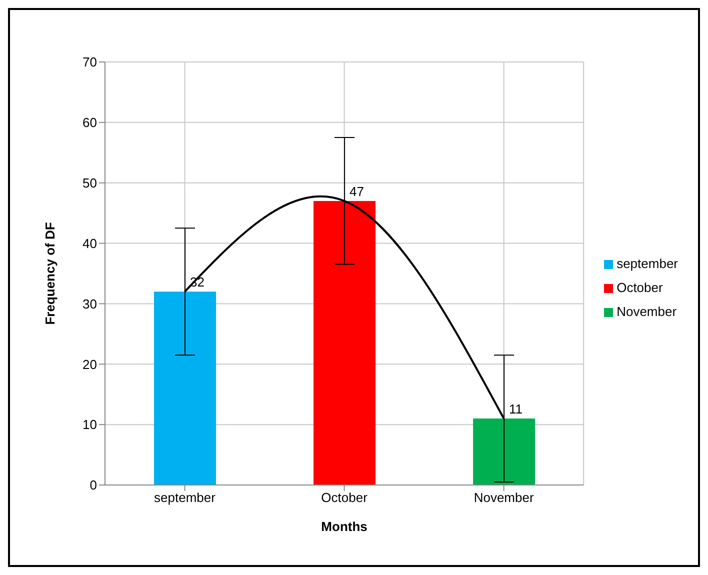 This screenshot has width=708, height=575. Describe the element at coordinates (646, 311) in the screenshot. I see `legend-label: November` at that location.